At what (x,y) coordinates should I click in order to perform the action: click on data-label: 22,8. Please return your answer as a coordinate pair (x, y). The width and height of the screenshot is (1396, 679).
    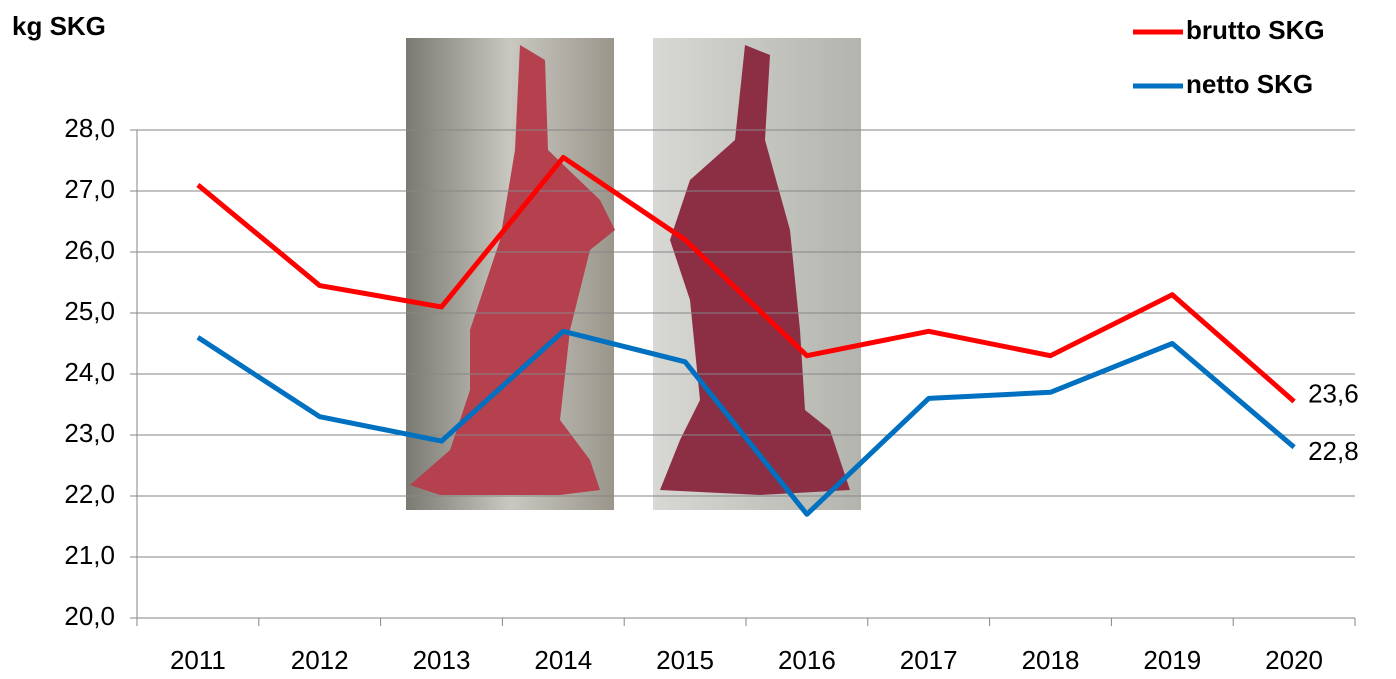
    Looking at the image, I should click on (1333, 451).